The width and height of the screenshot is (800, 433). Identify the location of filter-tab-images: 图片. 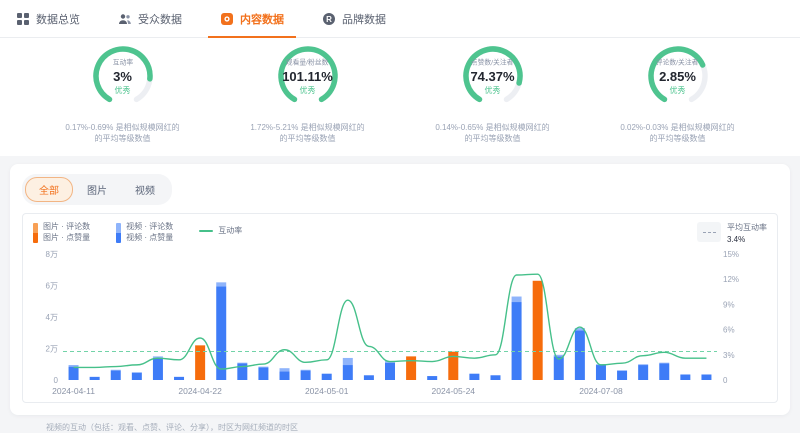
(97, 191).